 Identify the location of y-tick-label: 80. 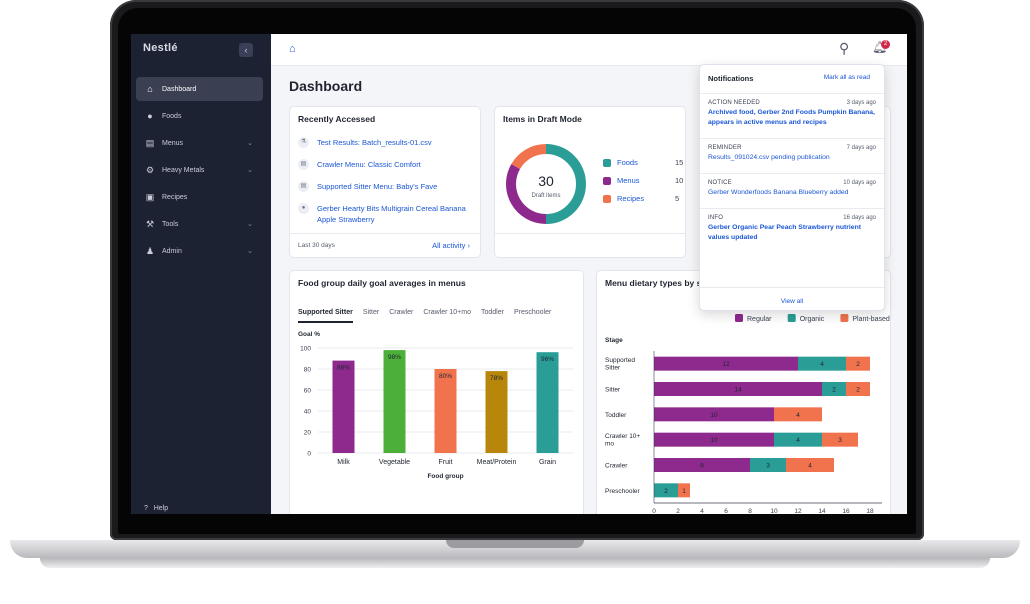
(308, 370).